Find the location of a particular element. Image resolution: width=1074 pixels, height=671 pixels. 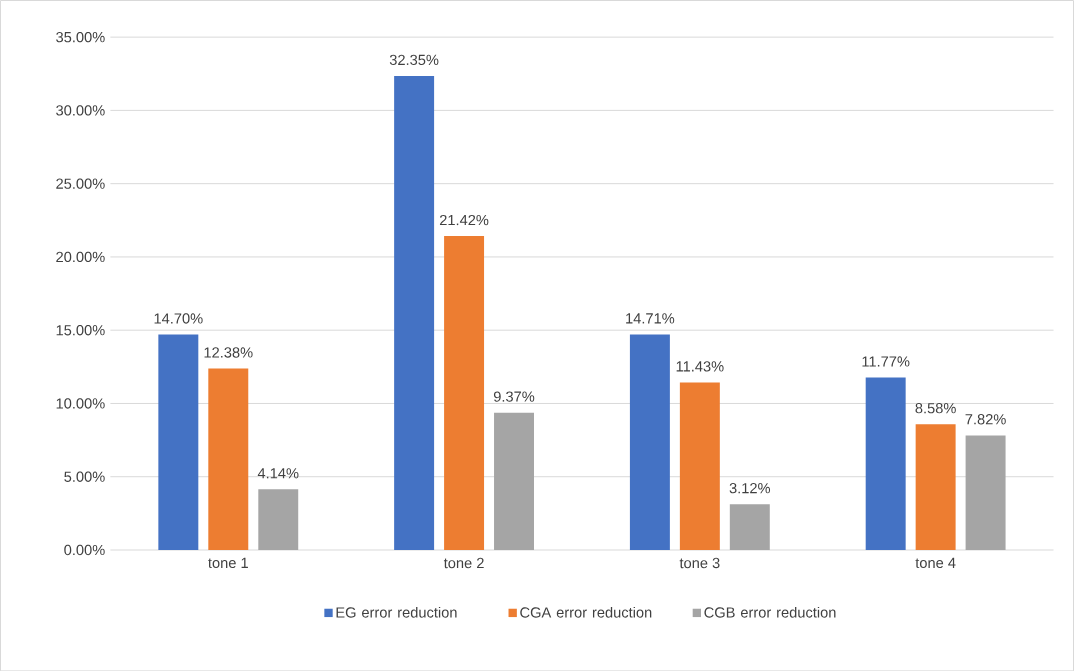

legend-label: CGA error reduction is located at coordinates (586, 612).